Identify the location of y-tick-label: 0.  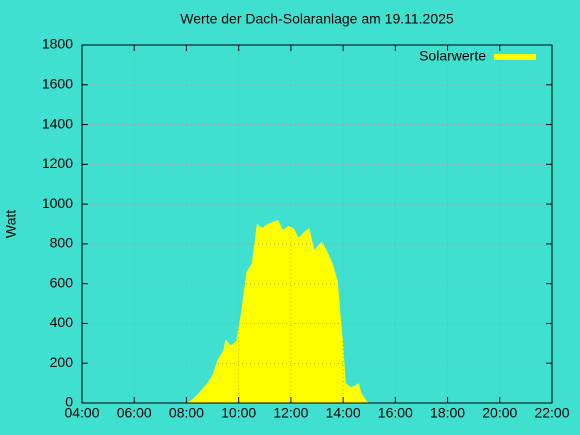
(69, 402).